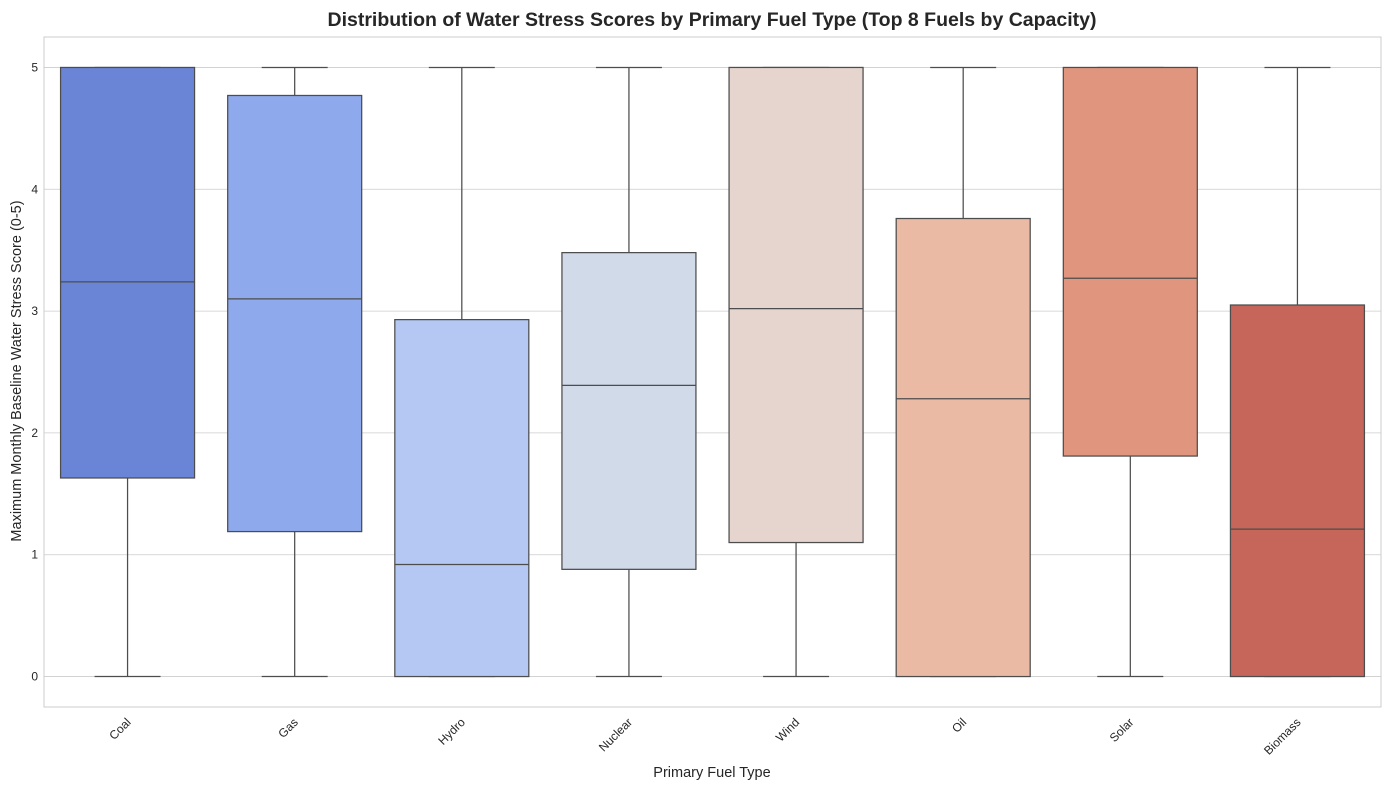  What do you see at coordinates (711, 773) in the screenshot?
I see `x-axis-label: Primary Fuel Type` at bounding box center [711, 773].